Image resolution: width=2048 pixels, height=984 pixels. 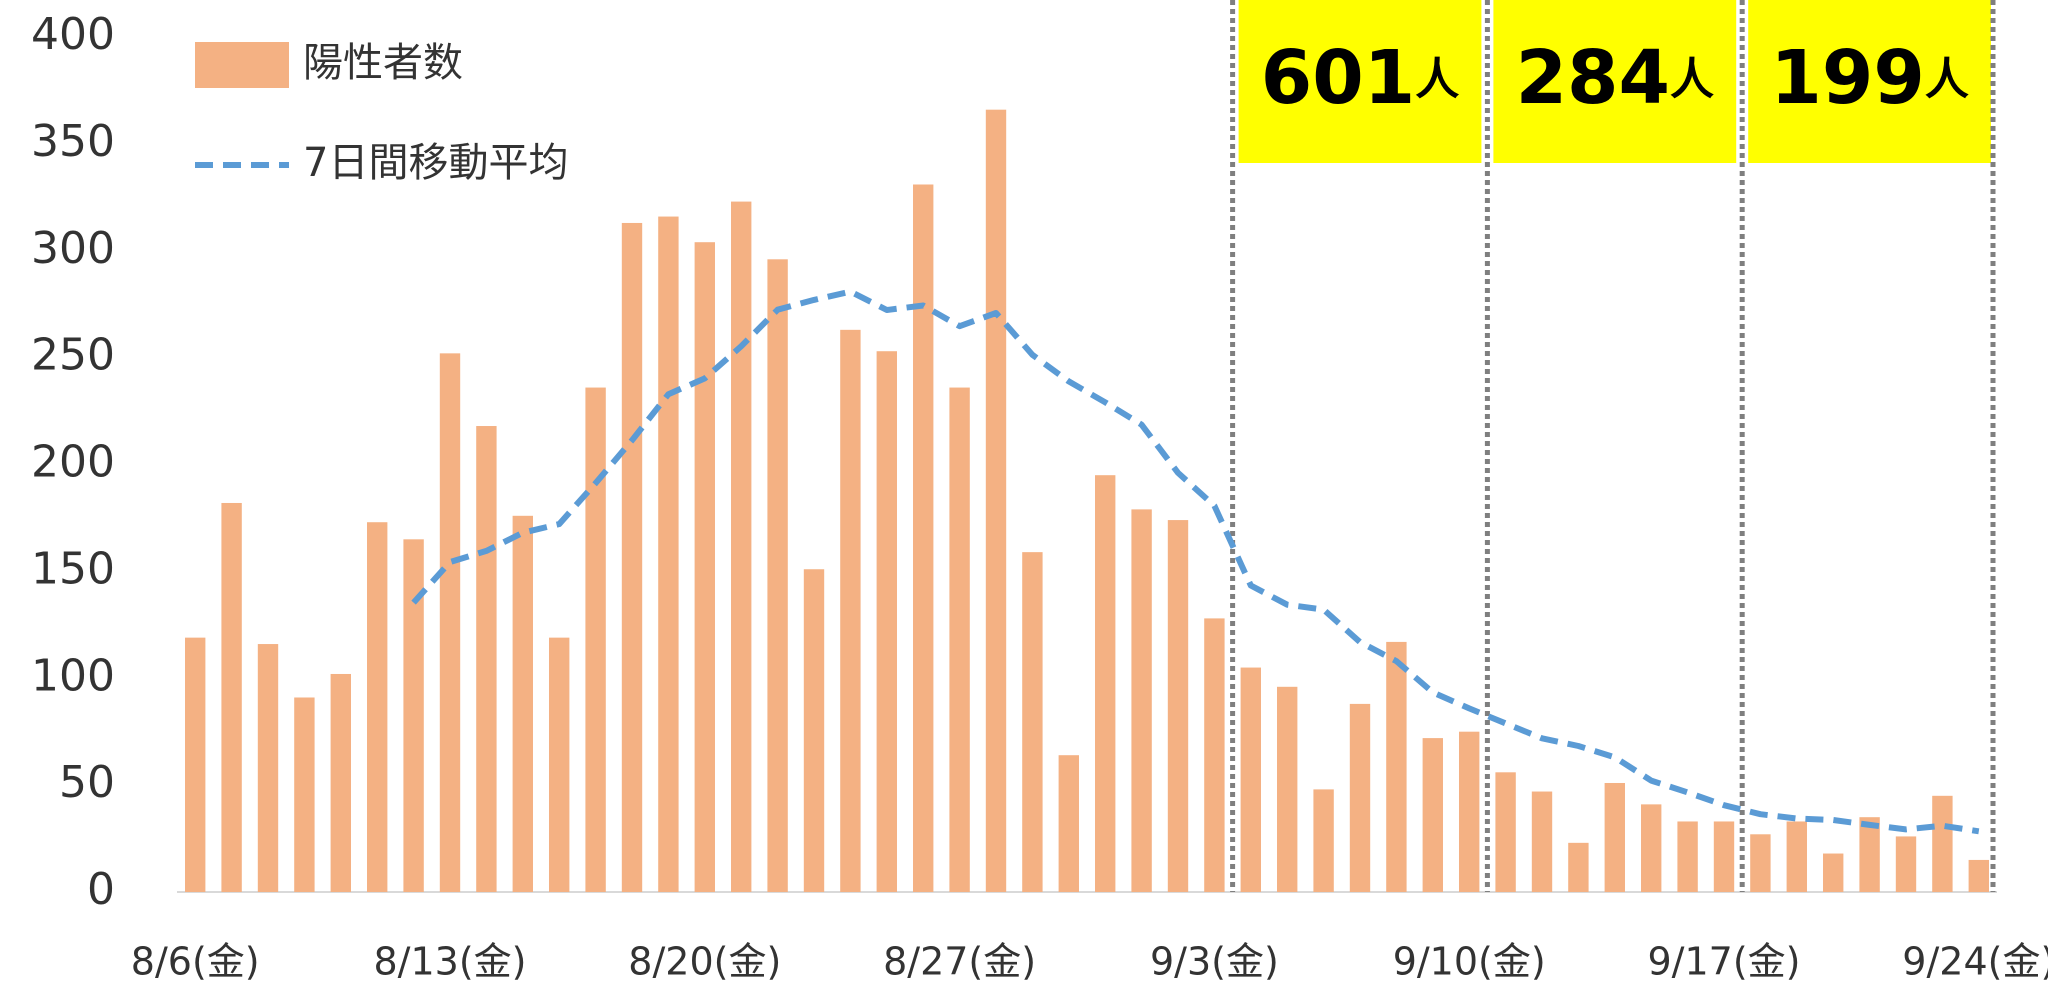 I want to click on legend-swatch, so click(x=242, y=65).